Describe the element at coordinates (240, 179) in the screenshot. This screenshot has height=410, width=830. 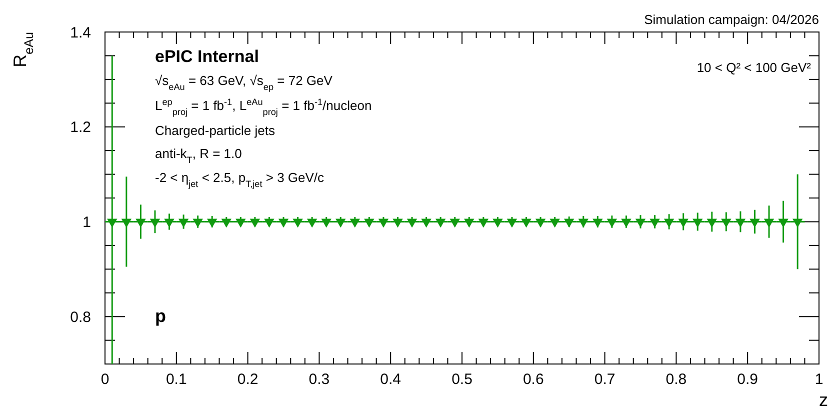
I see `annotation: -2 < η$_{jet}$ < 2.5, p$_{T,jet}$ > 3 GeV/c` at that location.